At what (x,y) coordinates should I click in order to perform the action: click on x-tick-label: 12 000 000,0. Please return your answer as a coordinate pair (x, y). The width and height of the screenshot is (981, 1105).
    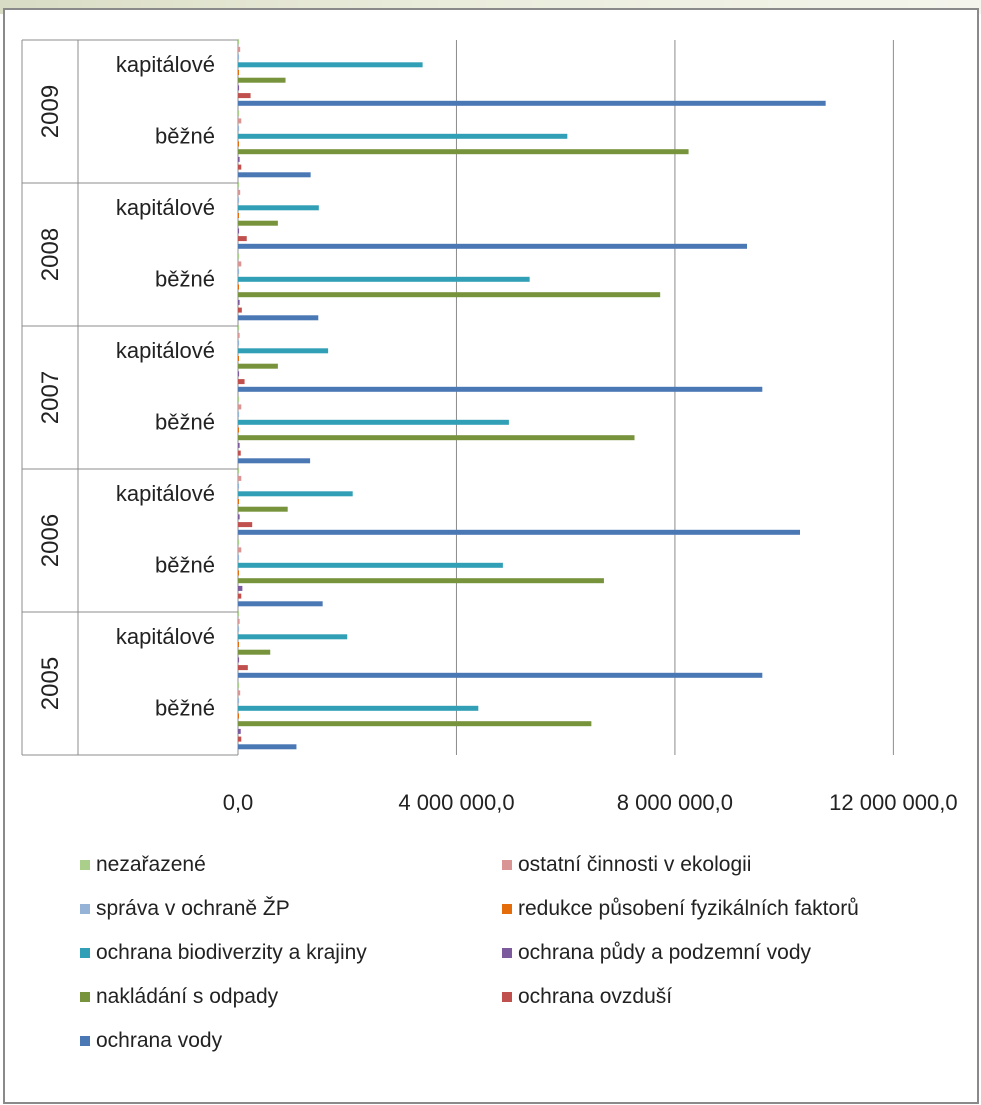
    Looking at the image, I should click on (893, 802).